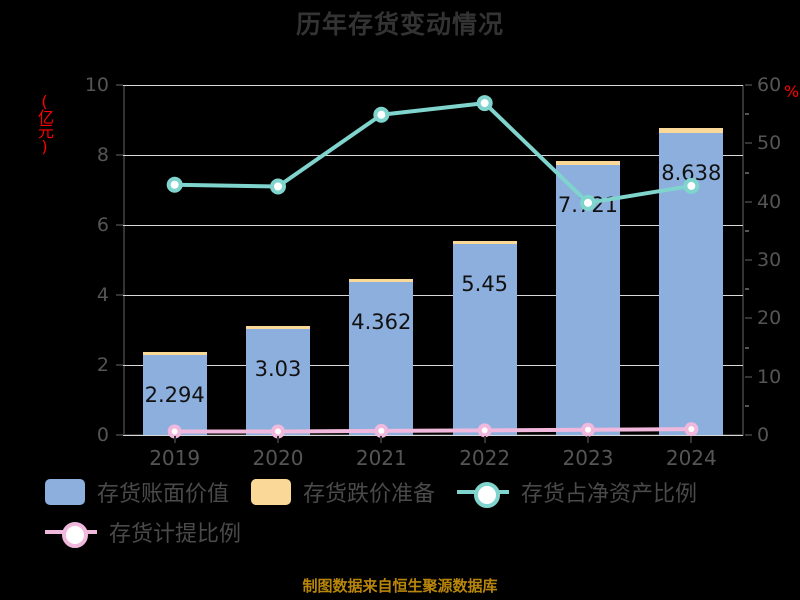 Image resolution: width=800 pixels, height=600 pixels. Describe the element at coordinates (769, 143) in the screenshot. I see `right-tick-label: 50` at that location.